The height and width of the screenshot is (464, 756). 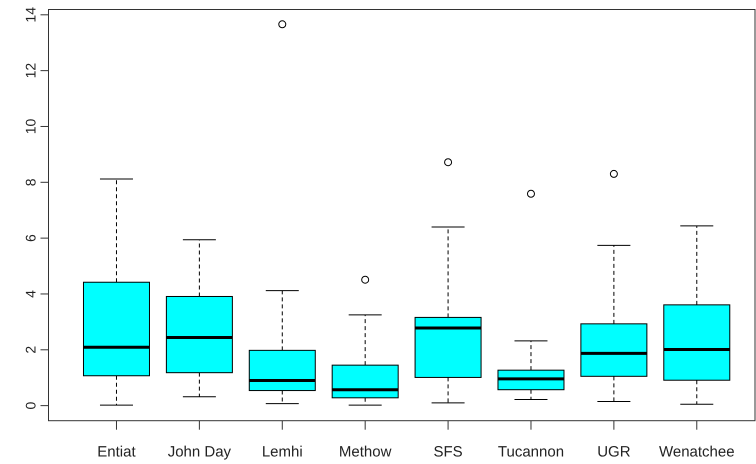 What do you see at coordinates (30, 14) in the screenshot?
I see `y-tick-label: 14` at bounding box center [30, 14].